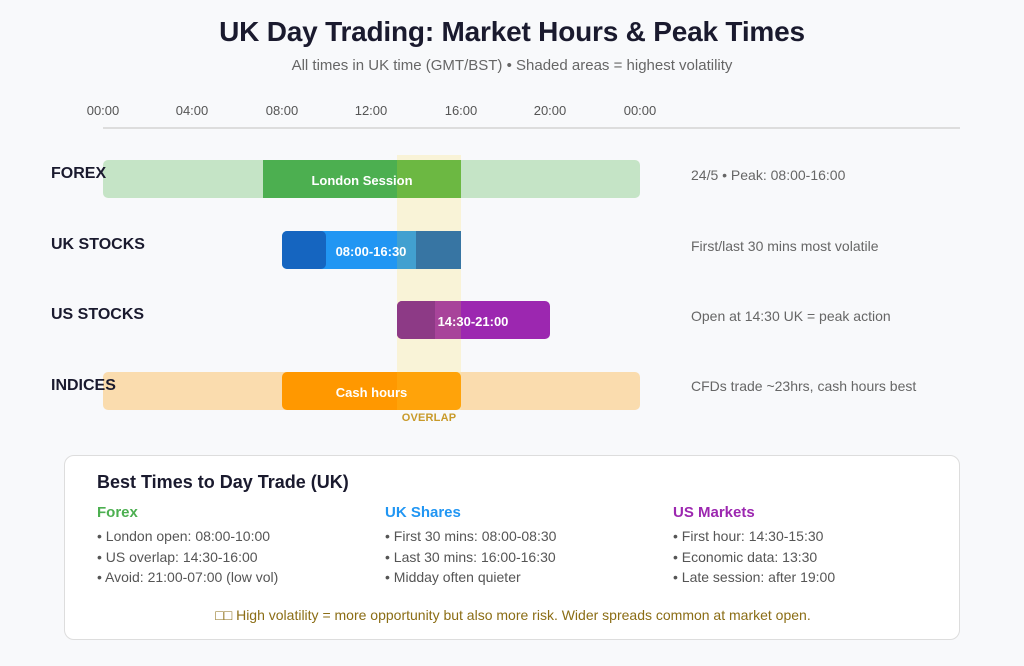 The height and width of the screenshot is (666, 1024). Describe the element at coordinates (429, 179) in the screenshot. I see `forex-overlap-segment` at that location.